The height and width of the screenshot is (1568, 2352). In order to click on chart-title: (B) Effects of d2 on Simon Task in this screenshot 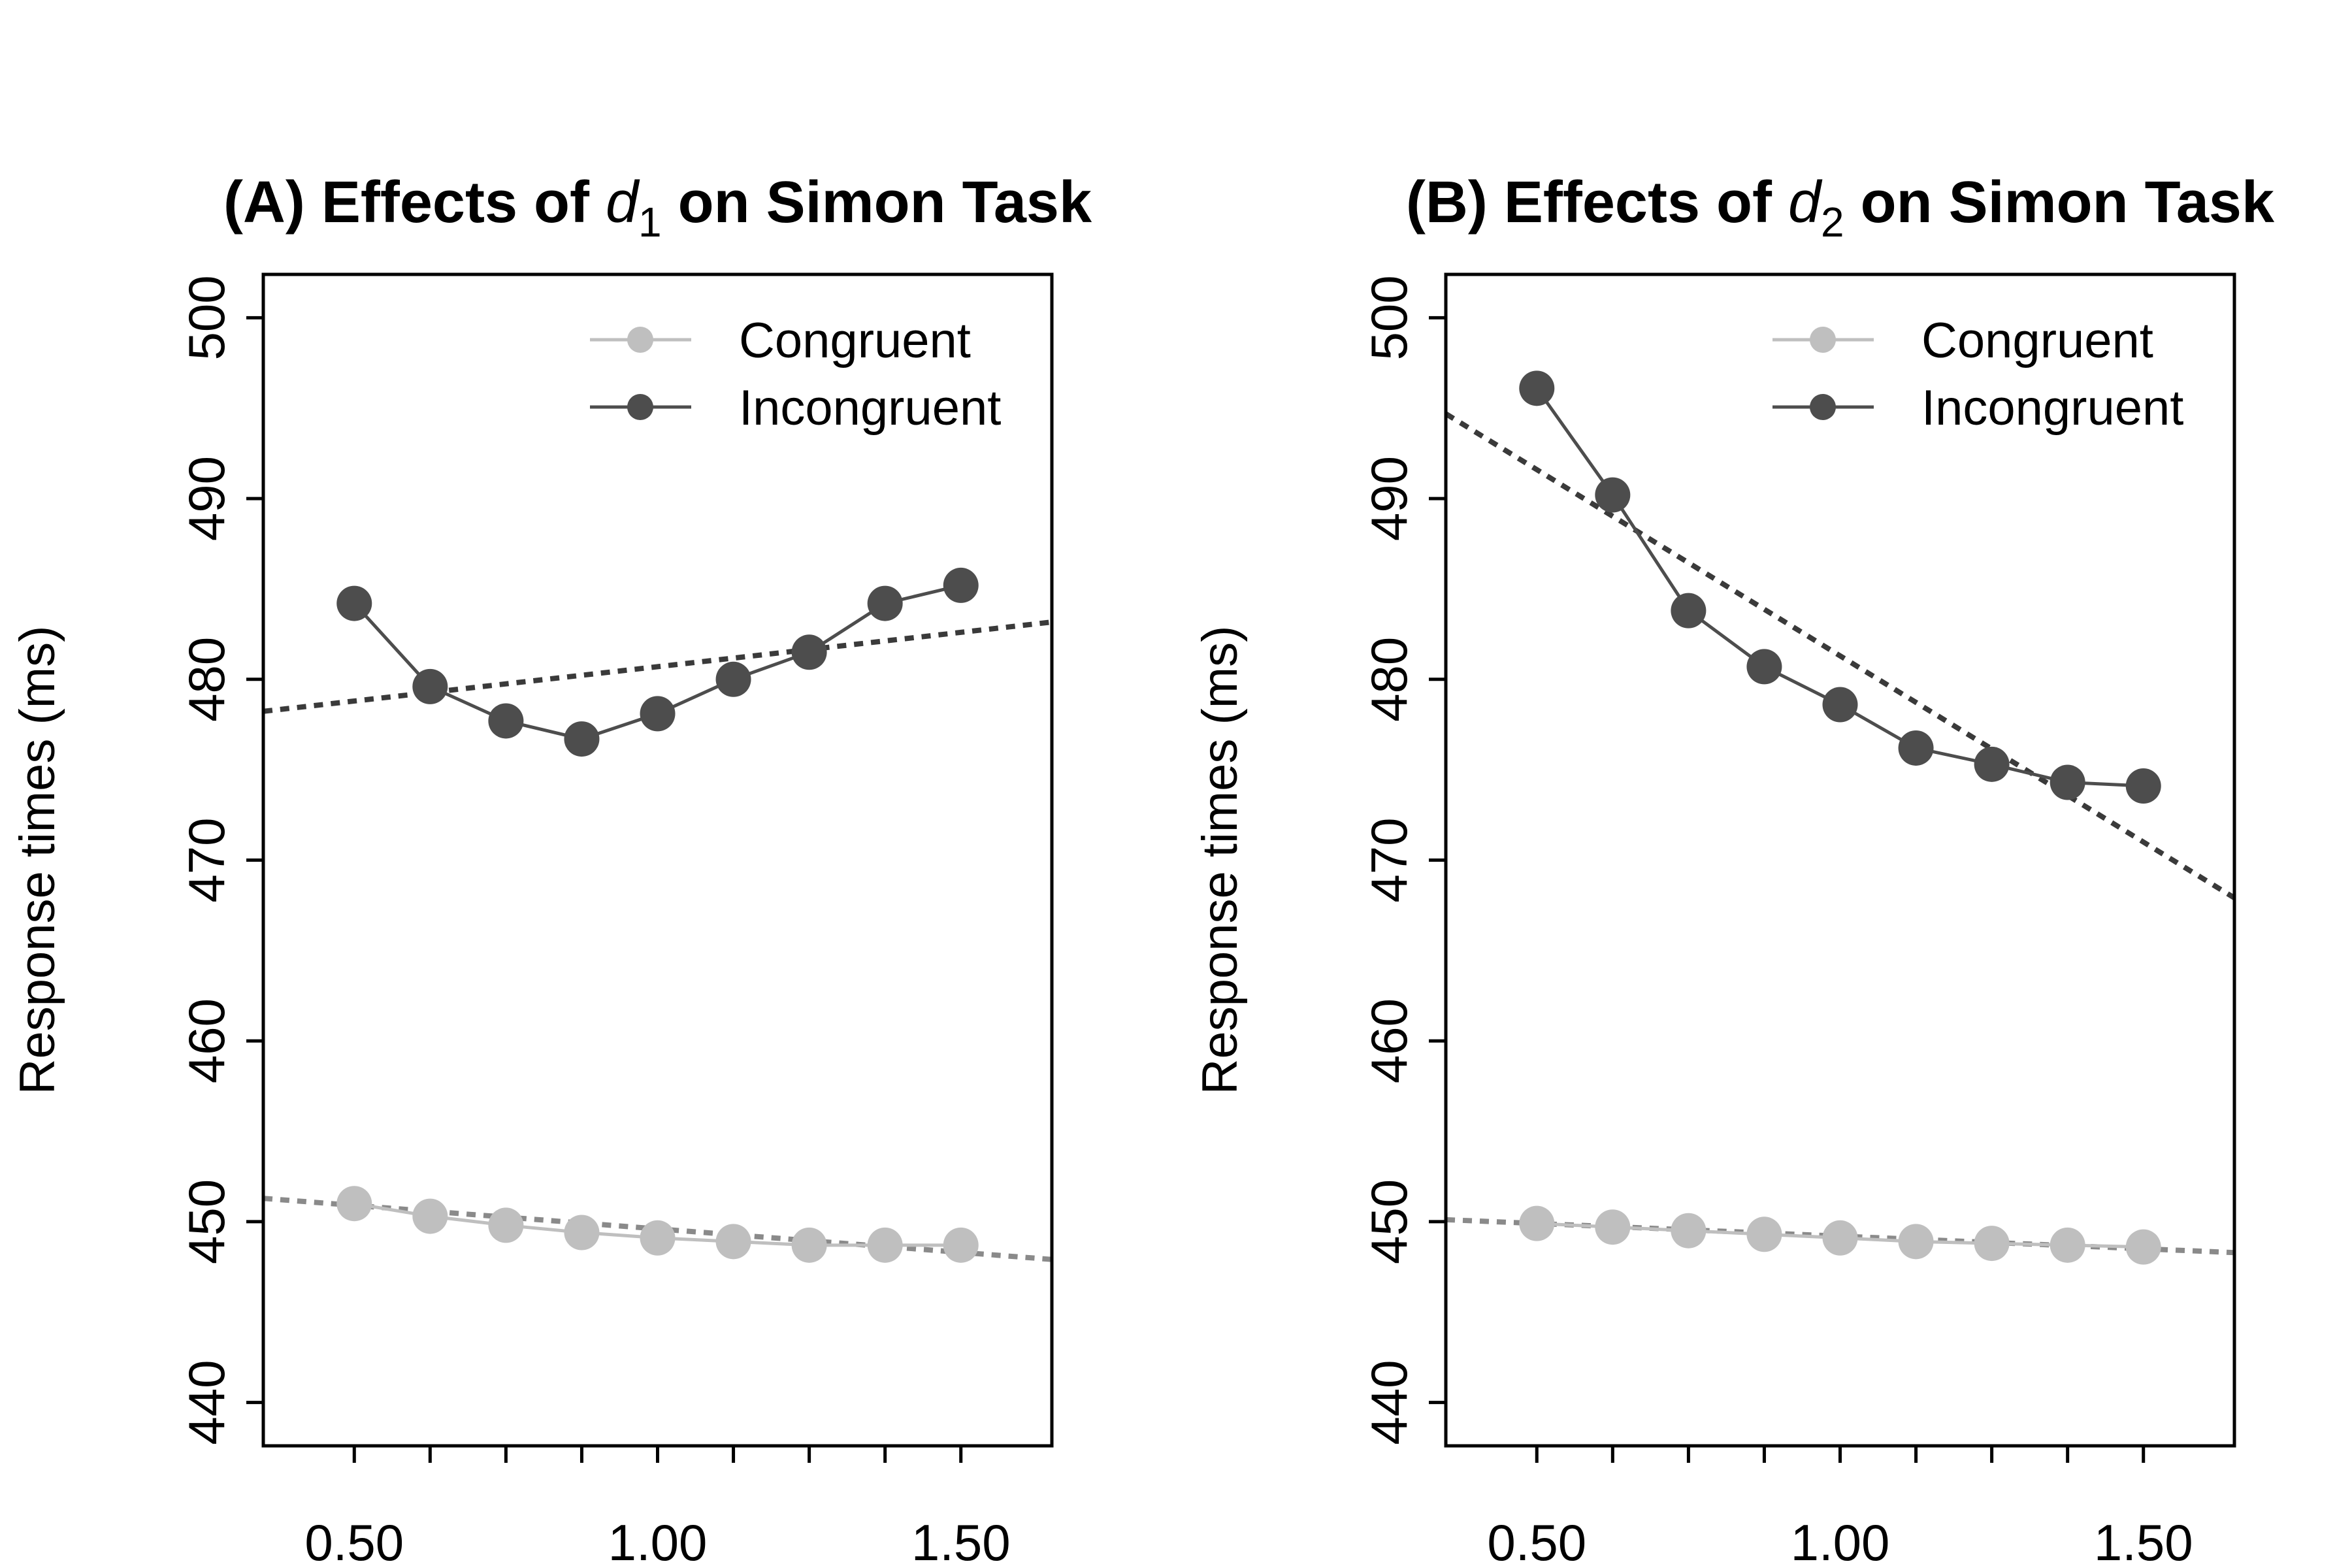, I will do `click(1840, 208)`.